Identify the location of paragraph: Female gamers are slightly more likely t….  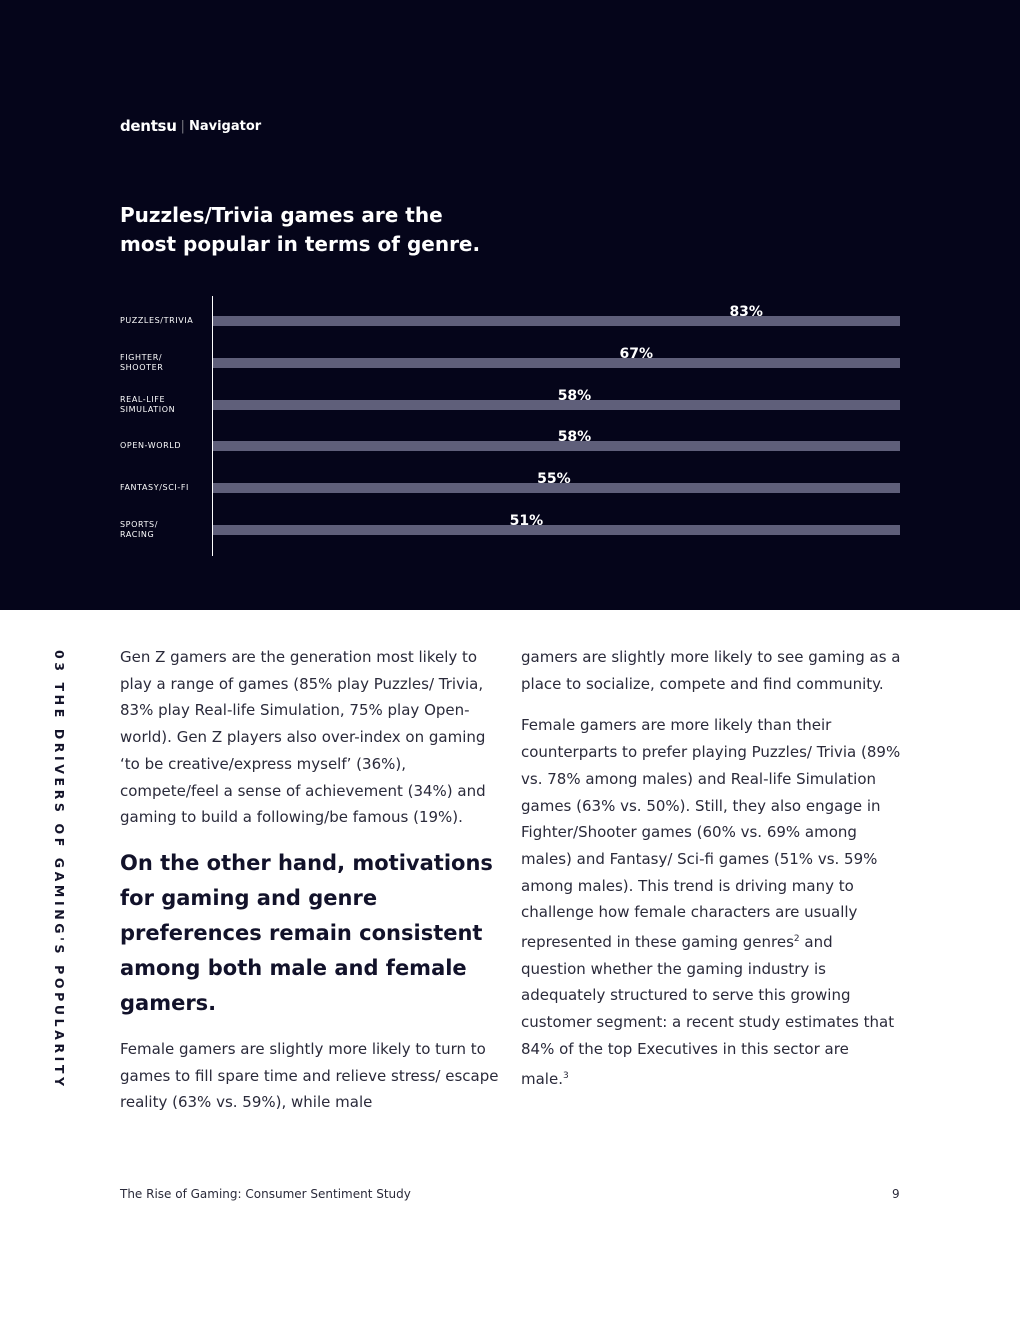
(309, 1075).